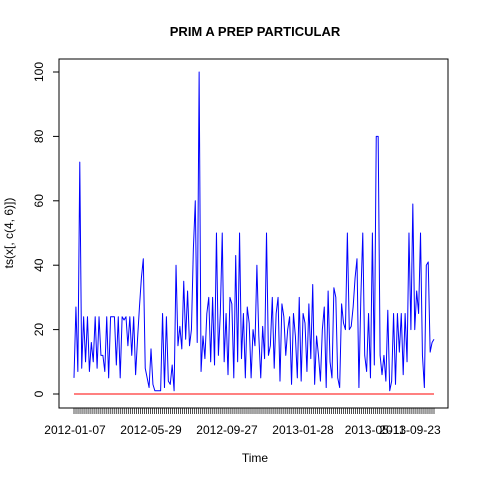 The height and width of the screenshot is (480, 480). Describe the element at coordinates (410, 430) in the screenshot. I see `x-tick-label: 2013-09-23` at that location.